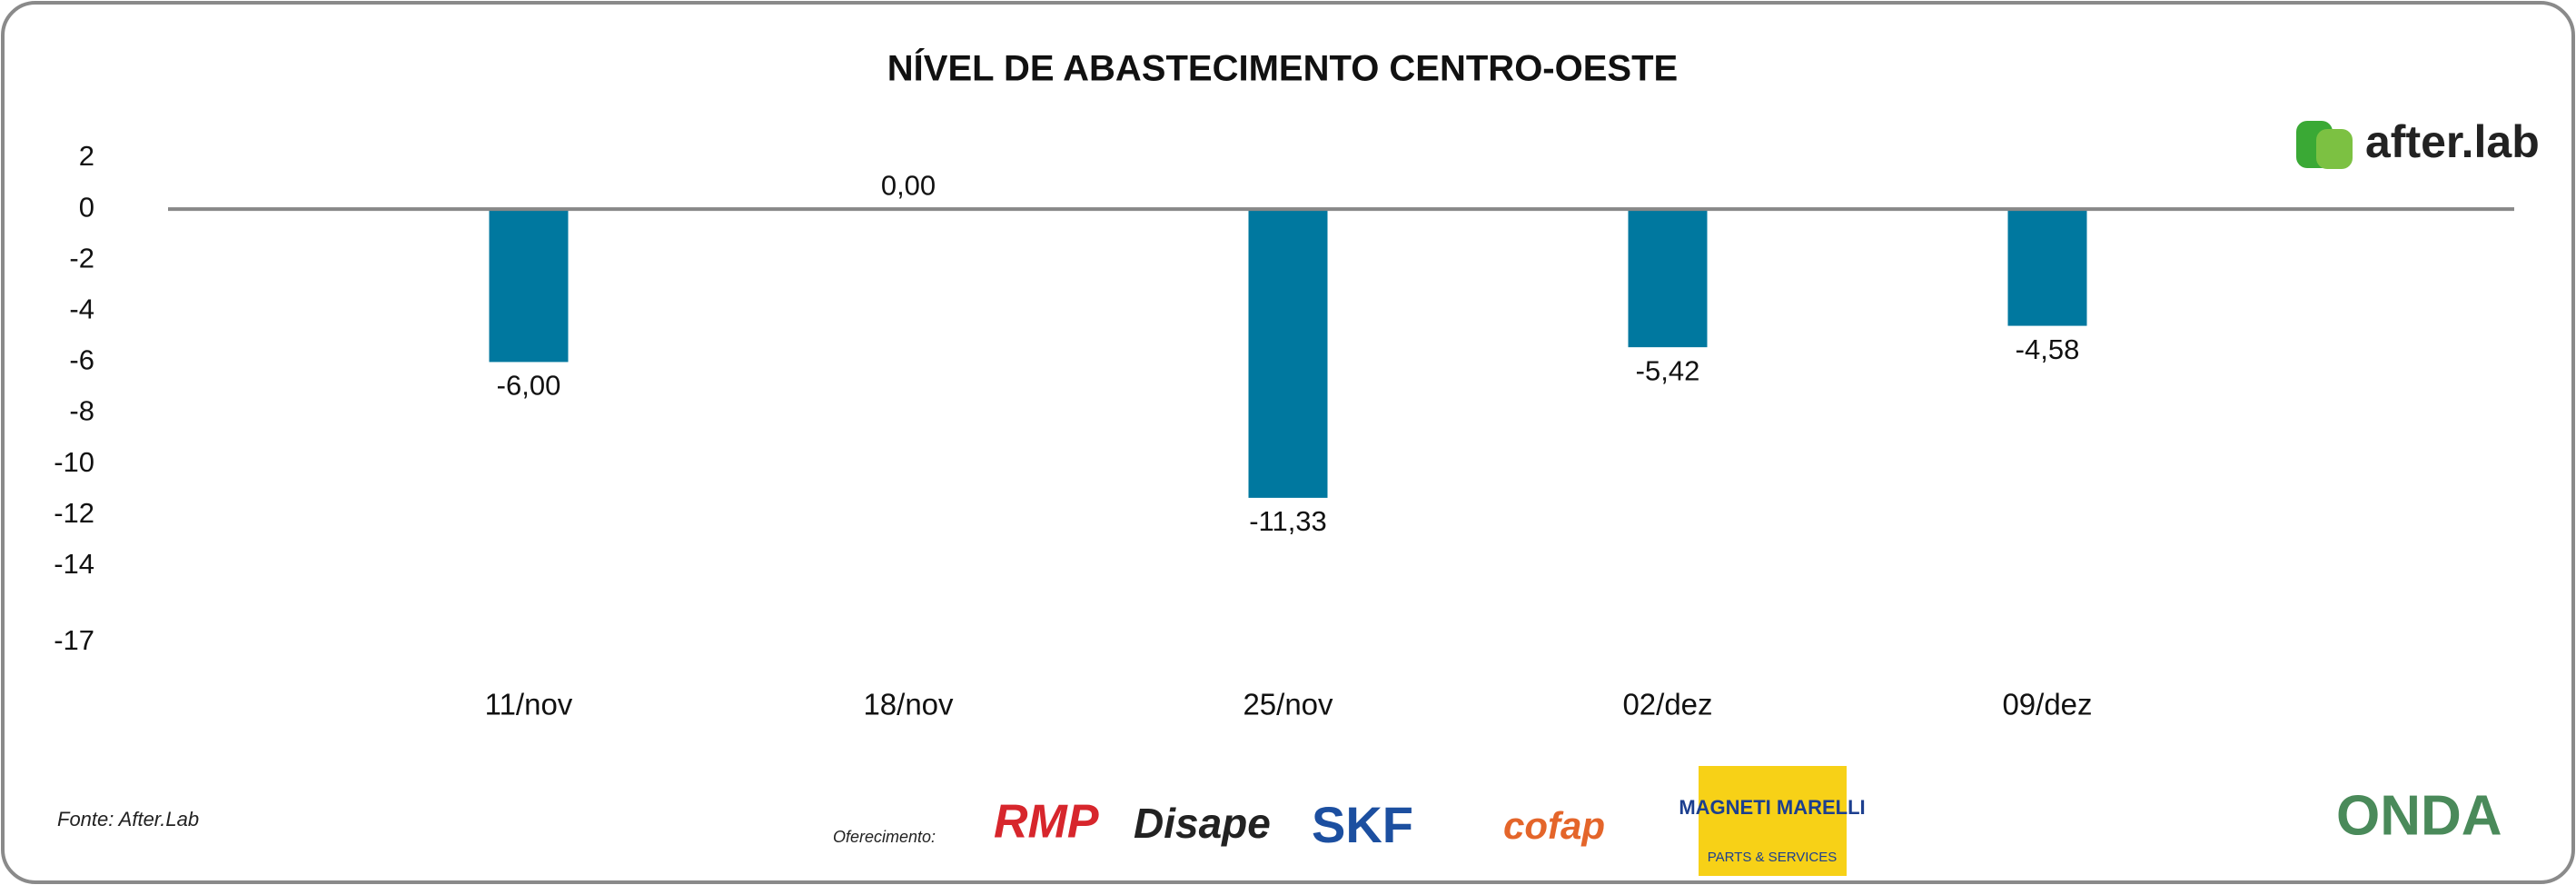  What do you see at coordinates (1288, 704) in the screenshot?
I see `x-tick-label: 25/nov` at bounding box center [1288, 704].